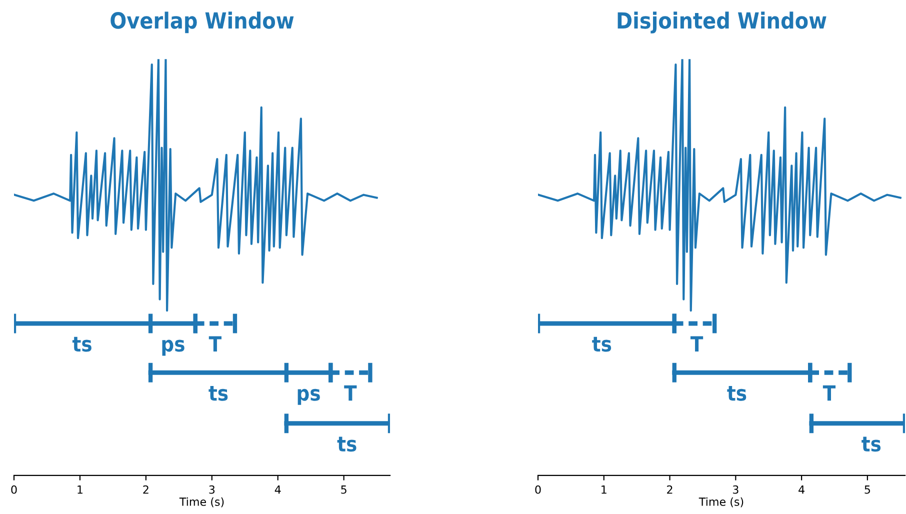  I want to click on chart-title: Overlap Window, so click(202, 23).